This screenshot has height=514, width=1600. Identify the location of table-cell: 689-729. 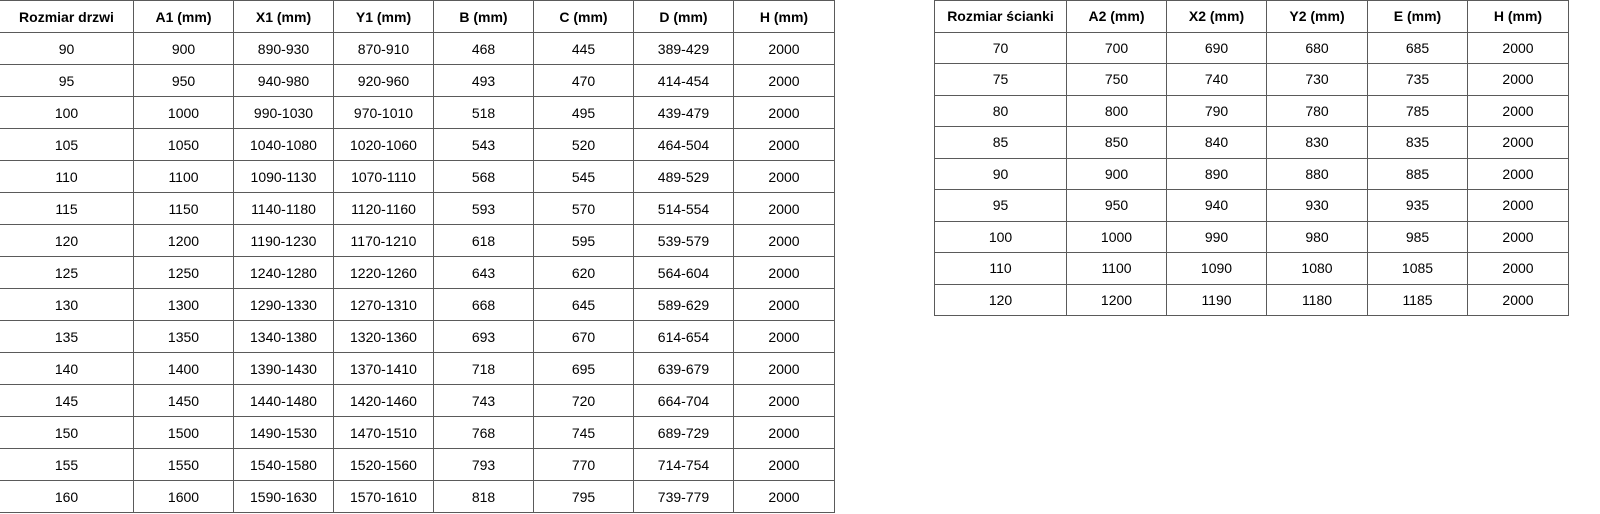
(683, 432).